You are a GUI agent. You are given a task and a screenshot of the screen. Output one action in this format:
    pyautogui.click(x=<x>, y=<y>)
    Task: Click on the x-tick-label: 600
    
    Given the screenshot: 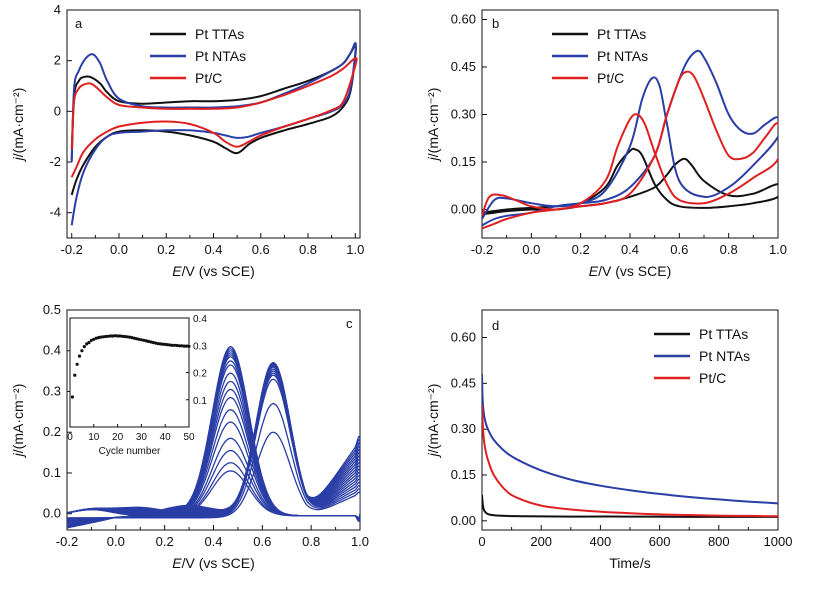 What is the action you would take?
    pyautogui.click(x=660, y=541)
    